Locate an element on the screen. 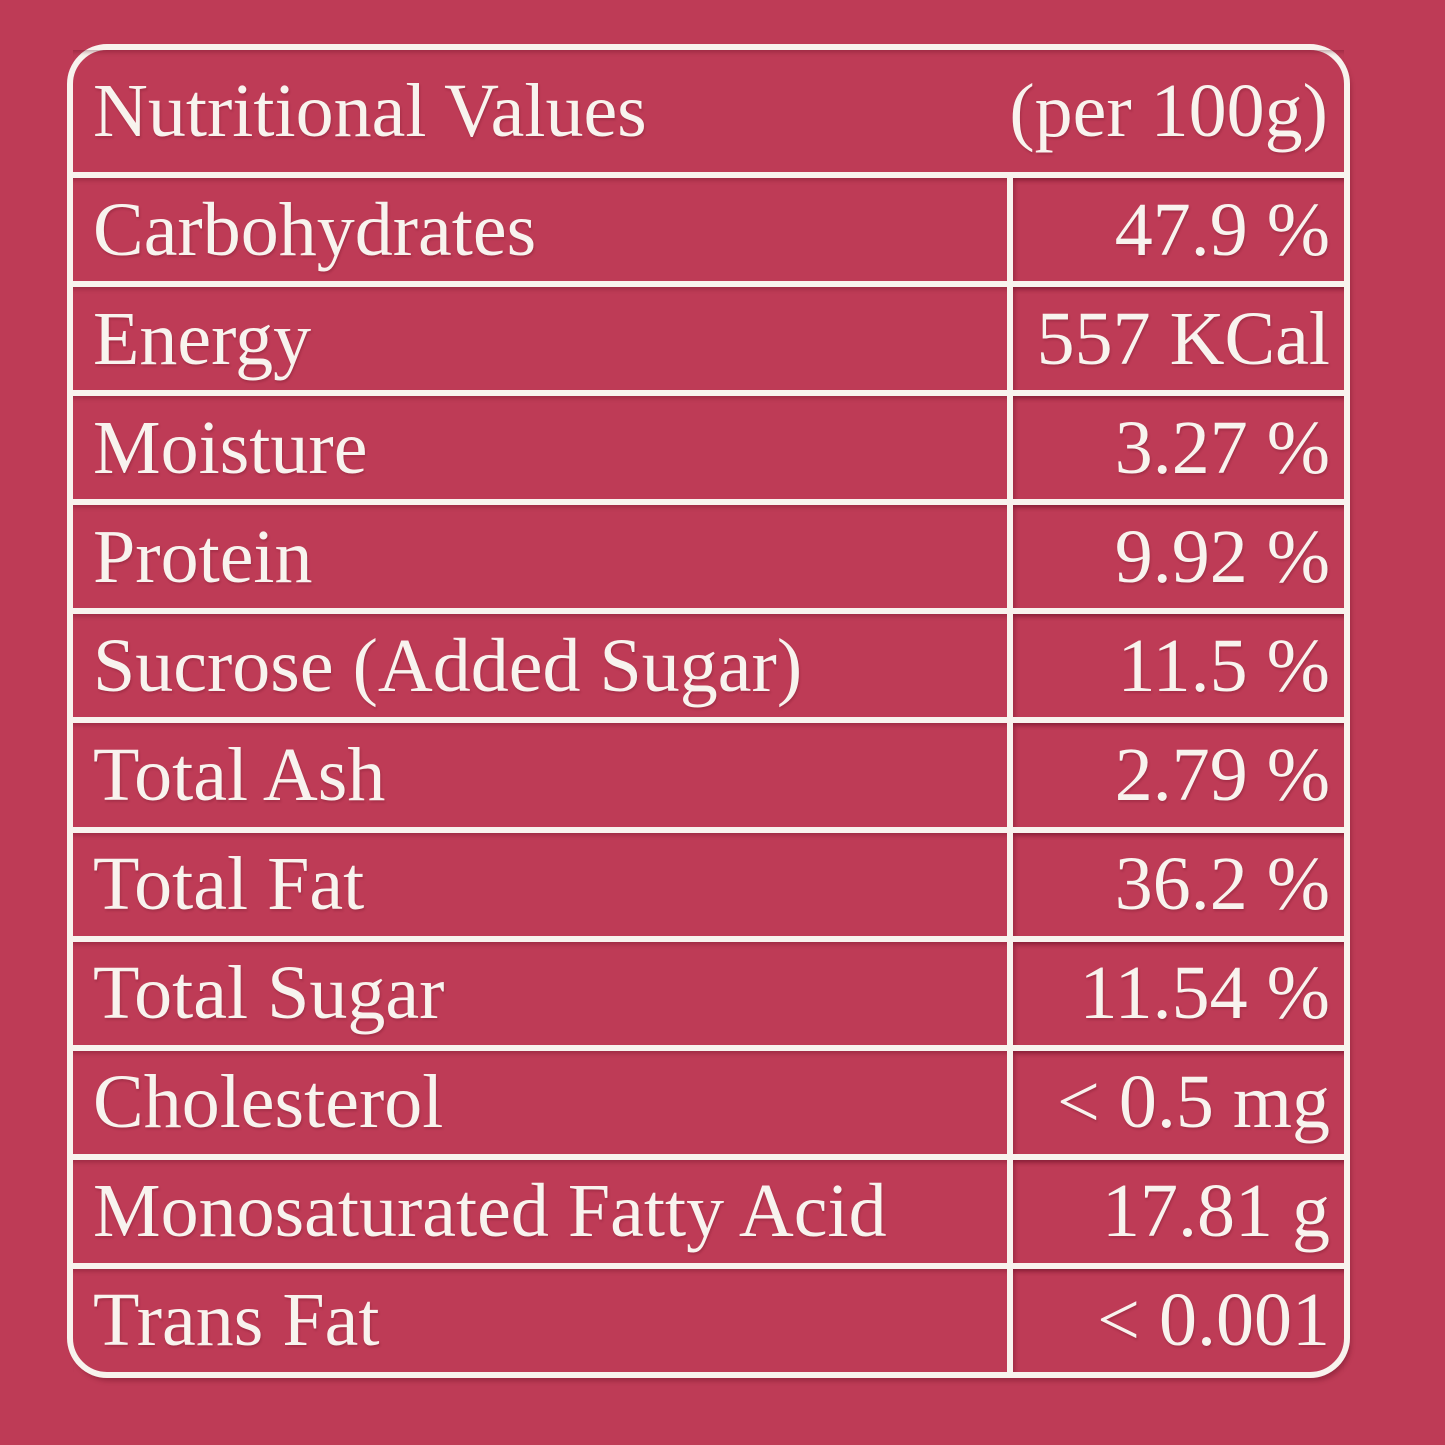  nutrient-value-cell: 47.9 % is located at coordinates (1175, 230).